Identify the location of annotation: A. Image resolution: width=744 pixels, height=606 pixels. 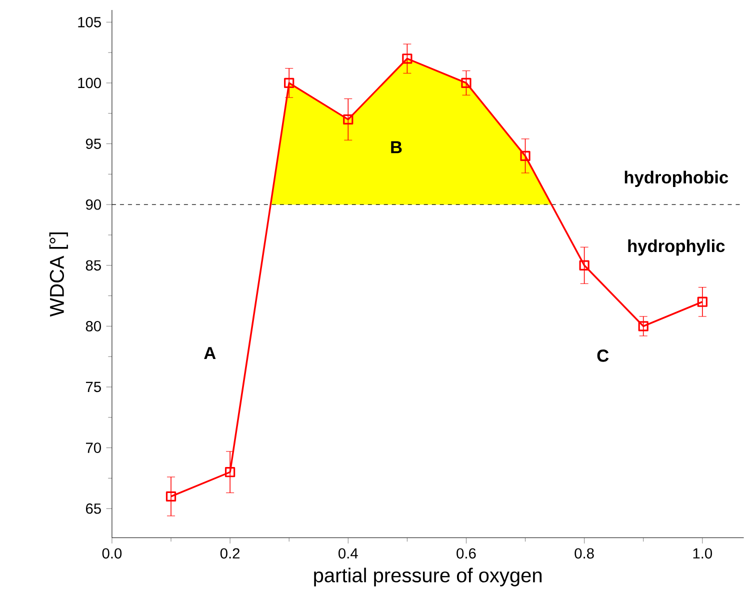
(210, 353).